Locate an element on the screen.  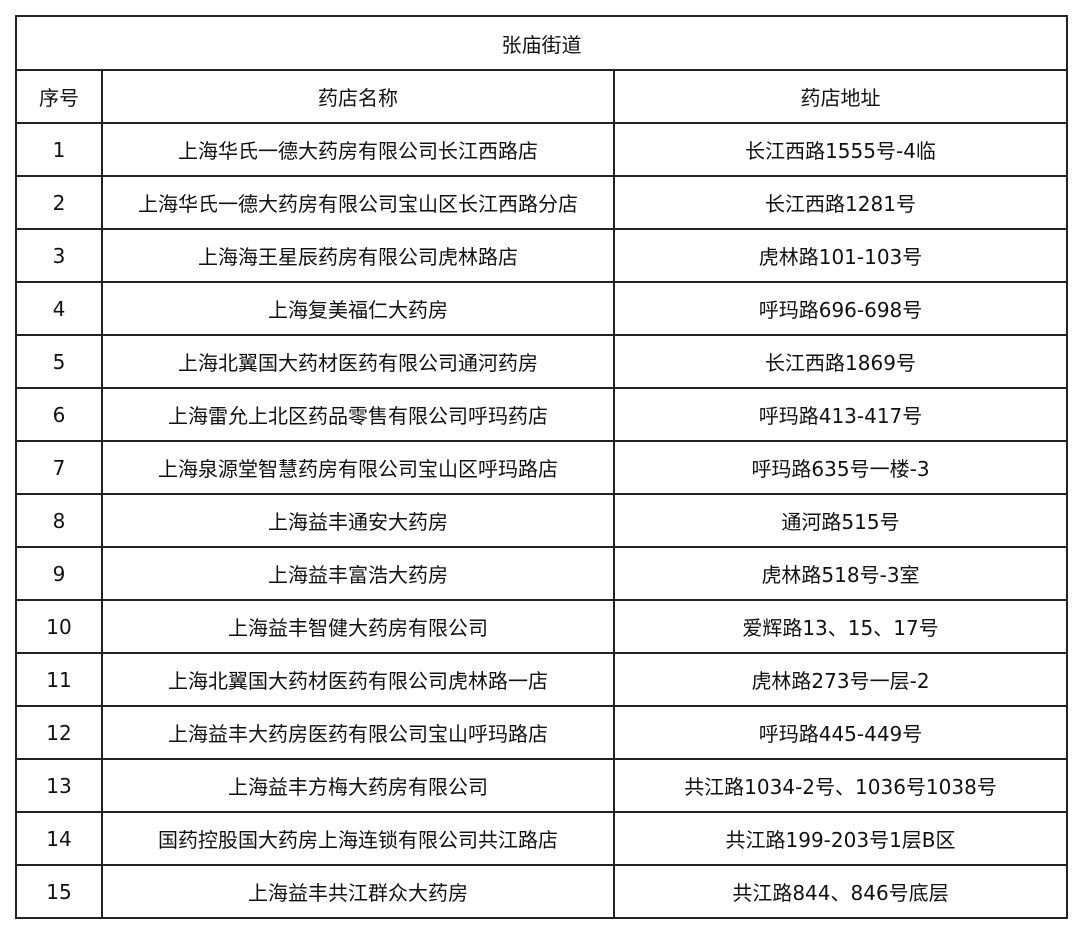
pharmacy-name: 上海华氏一德大药房有限公司宝山区长江西路分店 is located at coordinates (358, 202).